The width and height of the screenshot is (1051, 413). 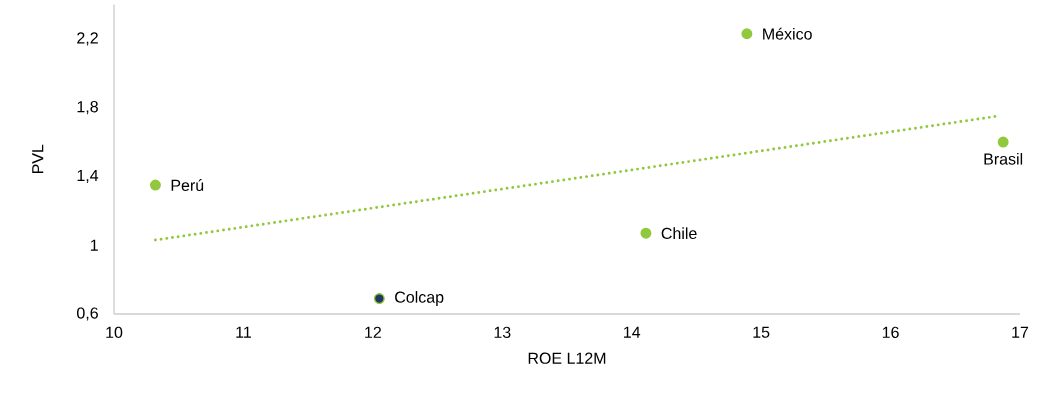 I want to click on x-tick-label: 11, so click(x=243, y=332).